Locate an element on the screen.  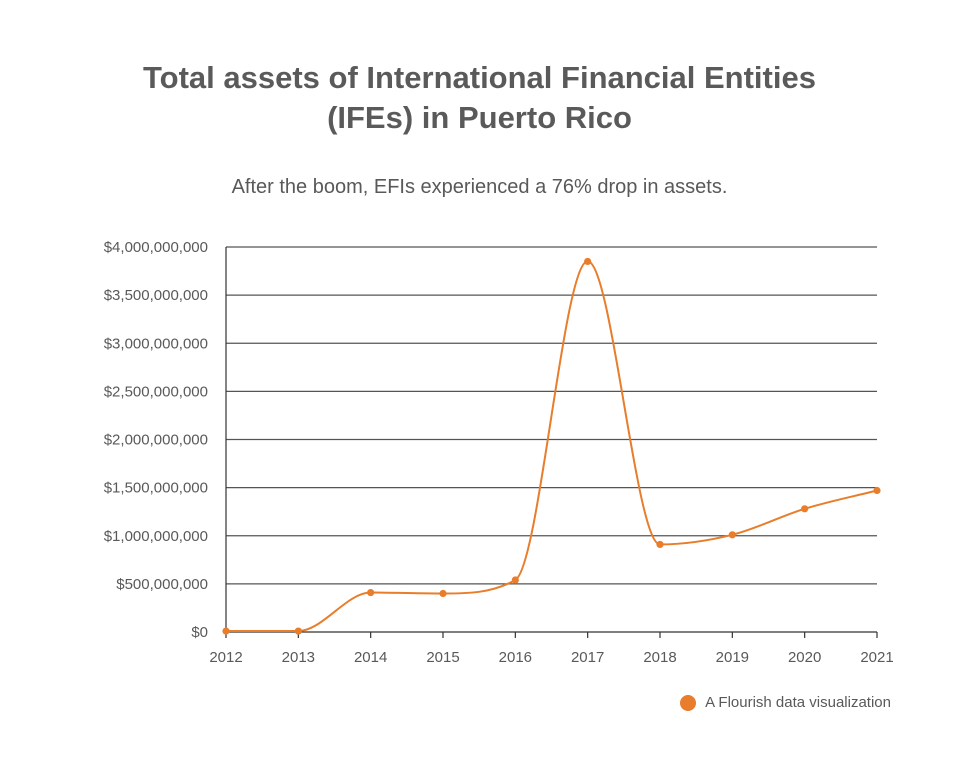
x-tick-label: 2013 is located at coordinates (298, 657).